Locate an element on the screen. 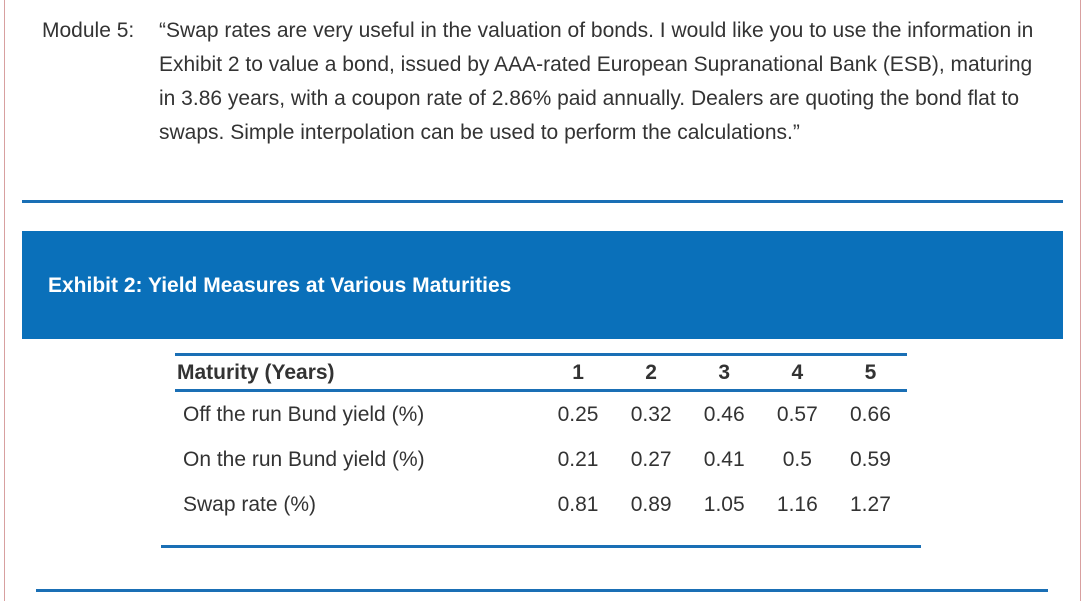 The width and height of the screenshot is (1085, 601). table-cell: 0.57 is located at coordinates (797, 414).